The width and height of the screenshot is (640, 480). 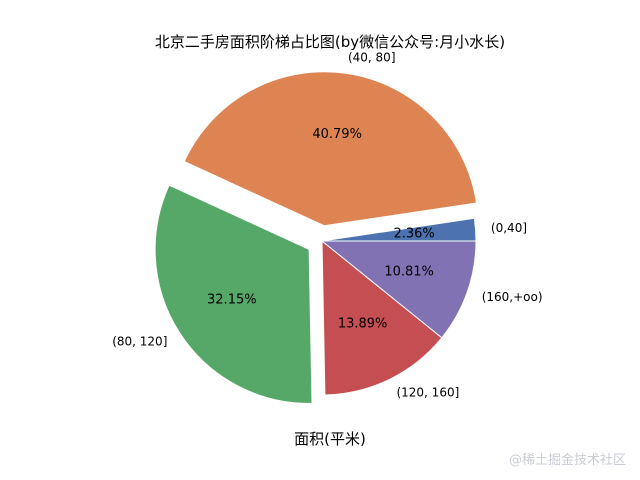 What do you see at coordinates (139, 342) in the screenshot?
I see `pie-category-label-2: (80, 120]` at bounding box center [139, 342].